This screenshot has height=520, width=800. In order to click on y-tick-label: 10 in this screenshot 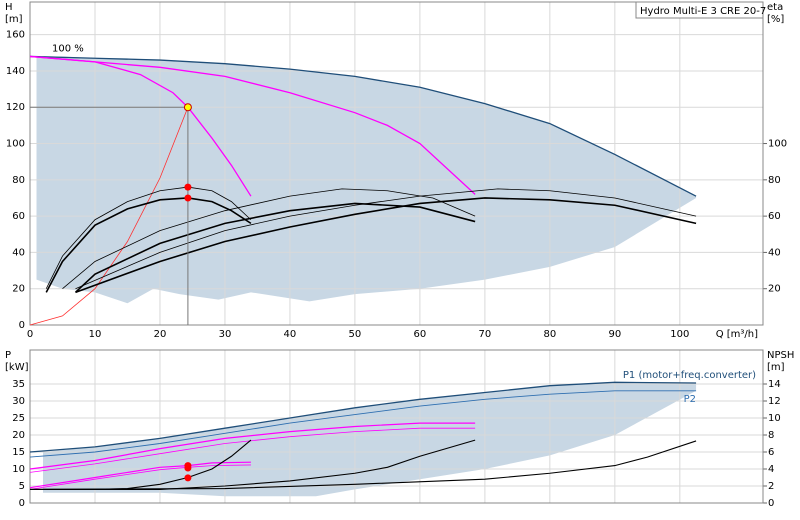, I will do `click(18, 469)`.